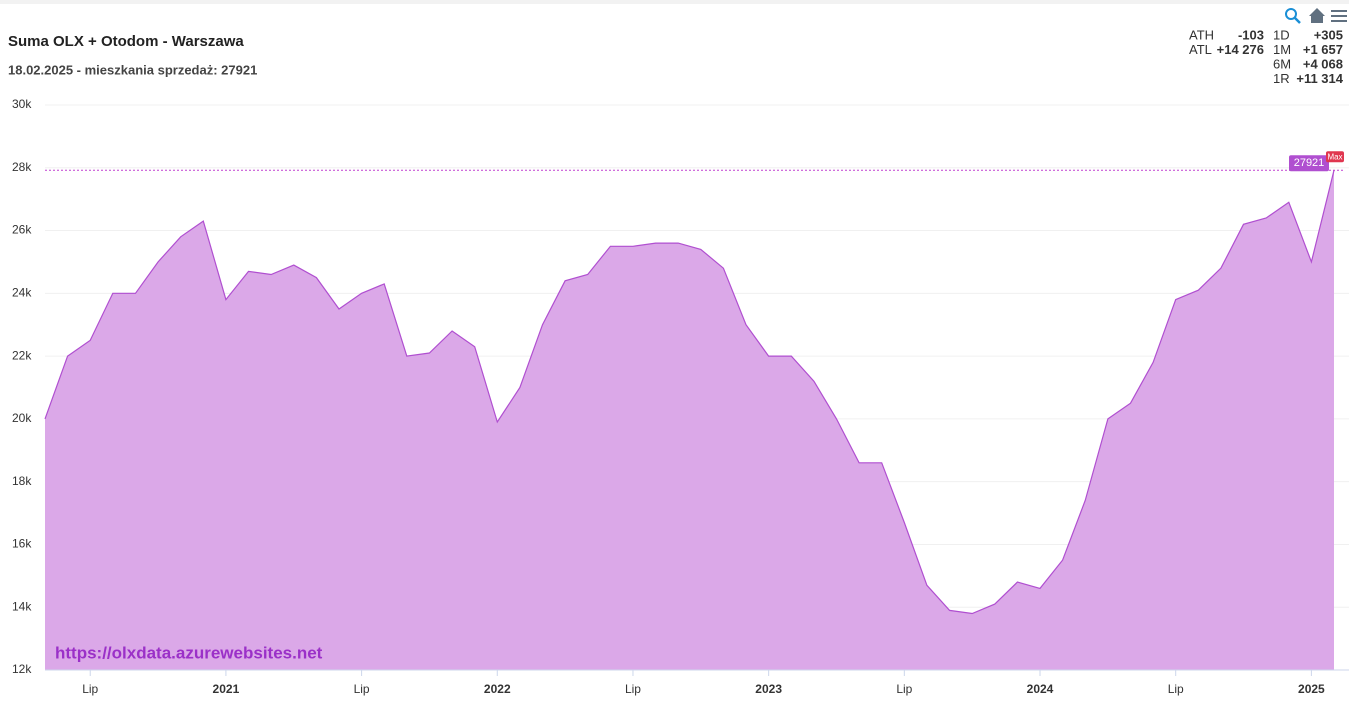 The height and width of the screenshot is (712, 1349). I want to click on zoom-icon, so click(1293, 16).